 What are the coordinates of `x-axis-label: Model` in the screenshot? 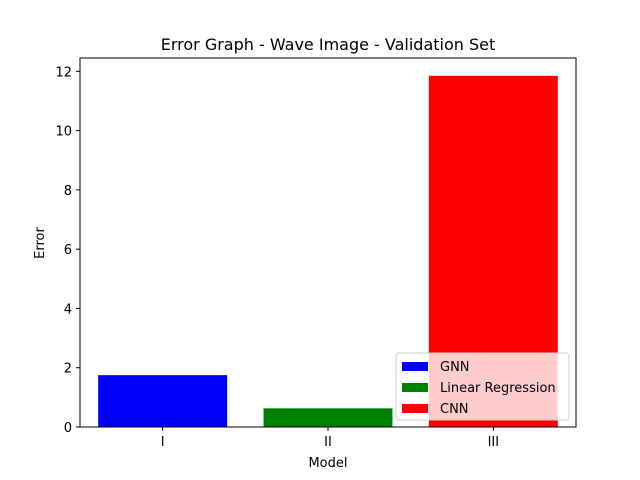 It's located at (327, 463).